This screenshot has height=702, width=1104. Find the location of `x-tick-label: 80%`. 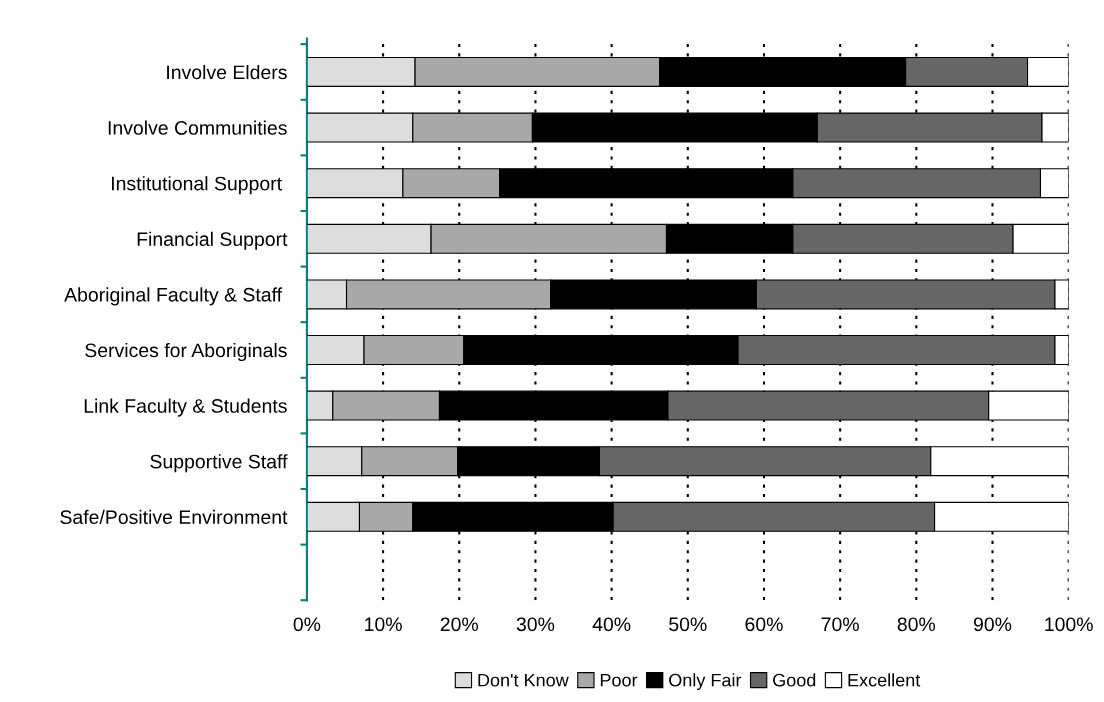

x-tick-label: 80% is located at coordinates (916, 624).